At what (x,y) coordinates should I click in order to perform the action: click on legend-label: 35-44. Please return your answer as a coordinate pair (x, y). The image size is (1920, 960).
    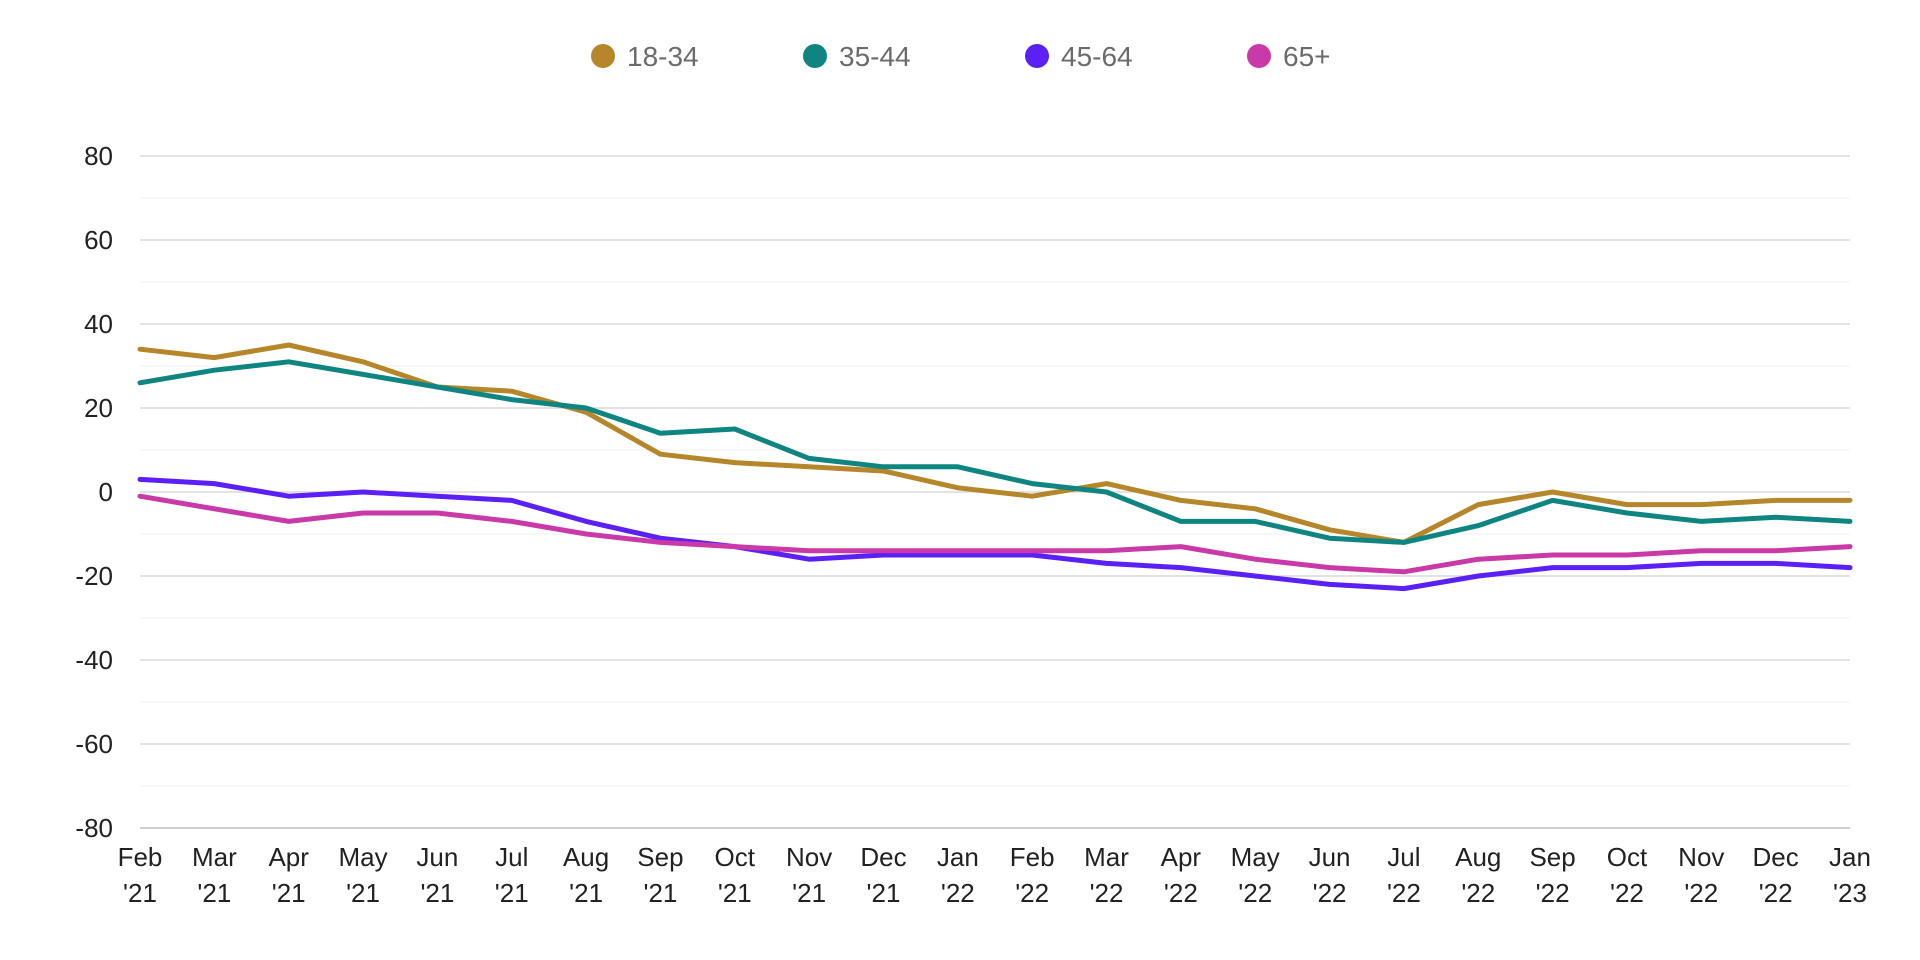
    Looking at the image, I should click on (875, 56).